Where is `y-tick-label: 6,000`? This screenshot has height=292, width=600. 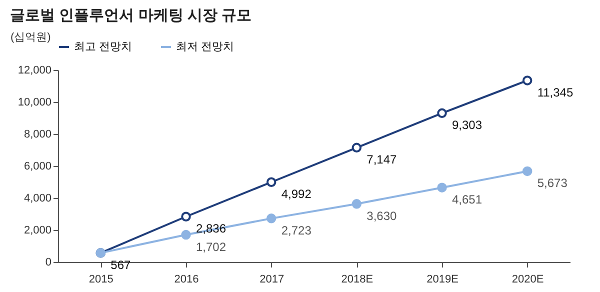 y-tick-label: 6,000 is located at coordinates (38, 166).